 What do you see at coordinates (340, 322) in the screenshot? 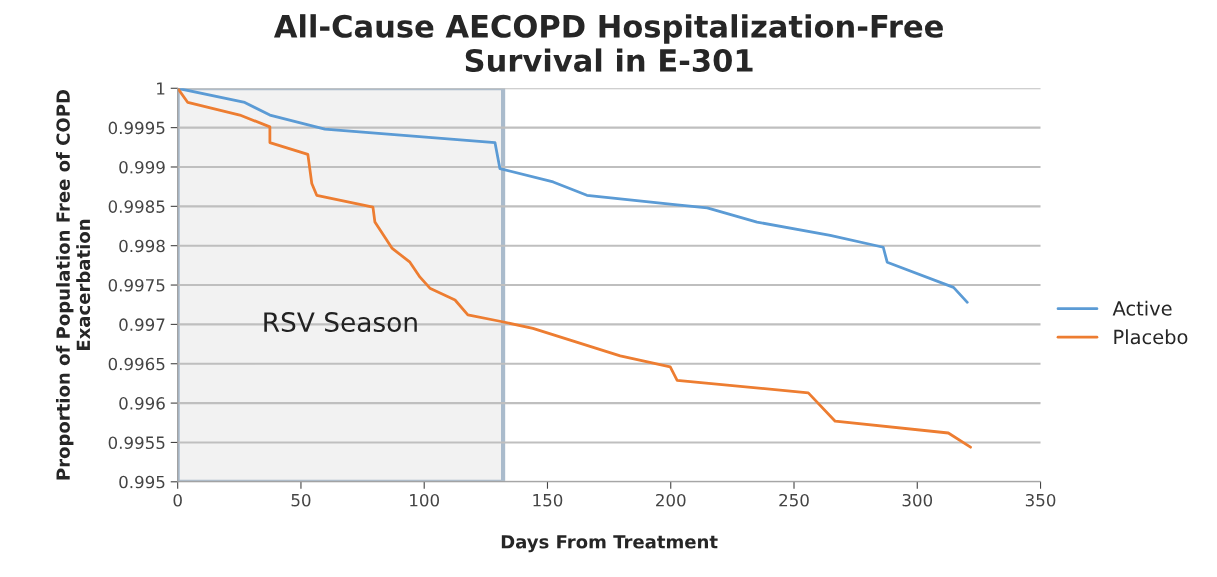
I see `band-label: RSV Season` at bounding box center [340, 322].